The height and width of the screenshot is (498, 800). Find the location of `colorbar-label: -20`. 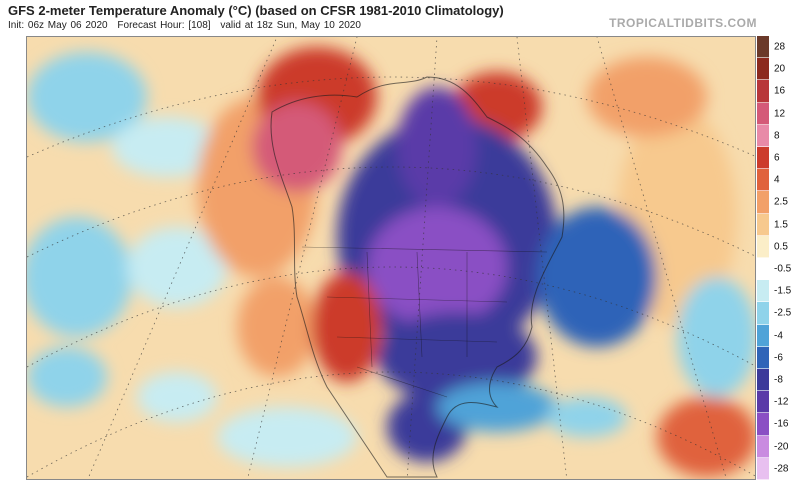

colorbar-label: -20 is located at coordinates (781, 447).